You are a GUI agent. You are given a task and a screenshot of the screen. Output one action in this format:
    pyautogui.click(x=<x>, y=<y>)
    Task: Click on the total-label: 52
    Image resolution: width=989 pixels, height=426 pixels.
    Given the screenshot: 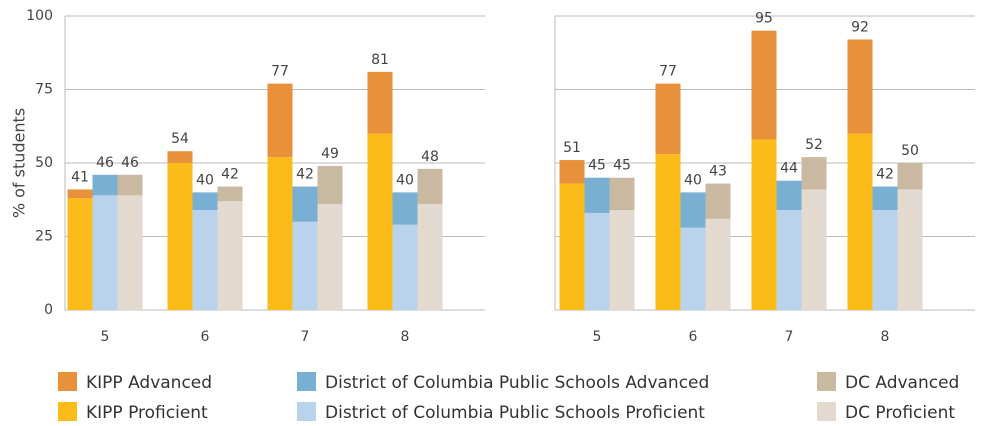 What is the action you would take?
    pyautogui.click(x=814, y=145)
    